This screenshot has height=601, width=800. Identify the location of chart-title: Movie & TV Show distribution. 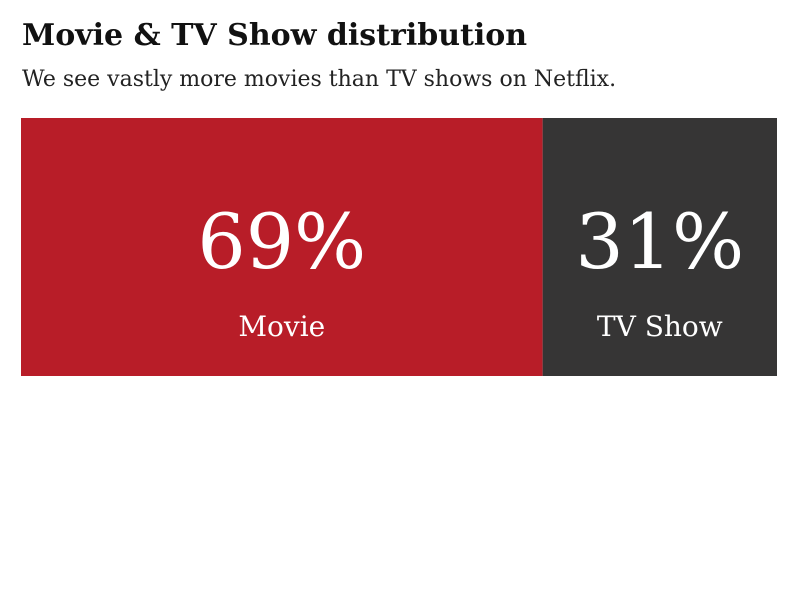
(275, 35).